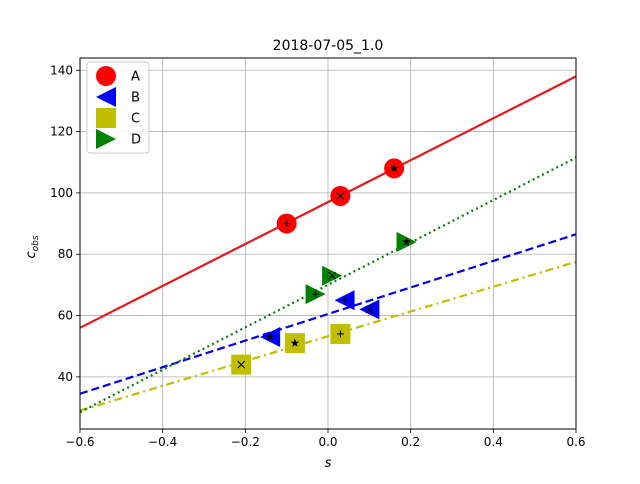 The height and width of the screenshot is (484, 640). Describe the element at coordinates (106, 139) in the screenshot. I see `legend-marker-D` at that location.